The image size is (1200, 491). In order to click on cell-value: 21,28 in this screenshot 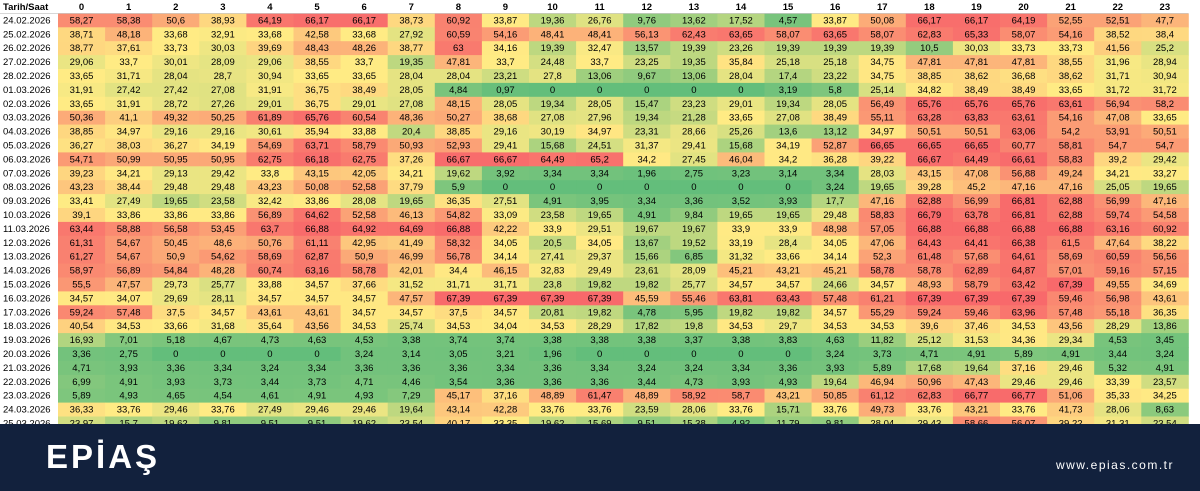, I will do `click(694, 118)`.